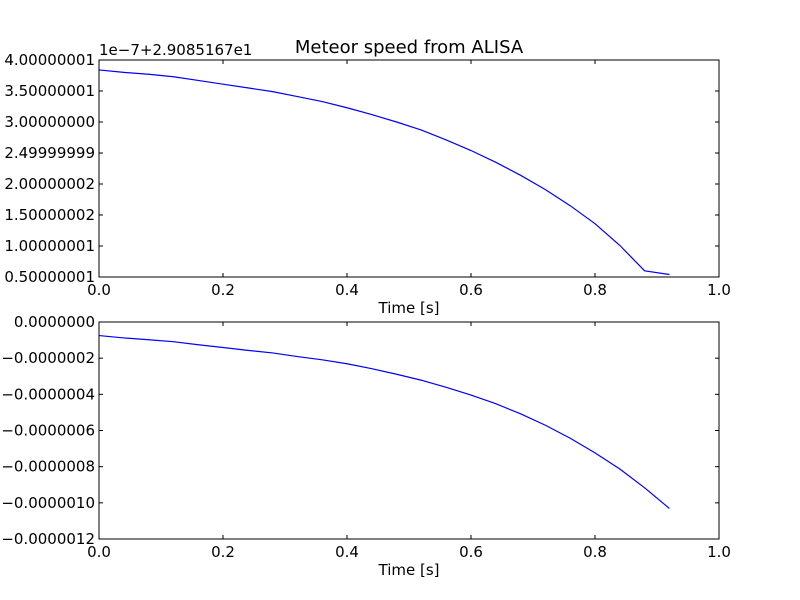  What do you see at coordinates (409, 570) in the screenshot?
I see `x-axis-label-1: Time [s]` at bounding box center [409, 570].